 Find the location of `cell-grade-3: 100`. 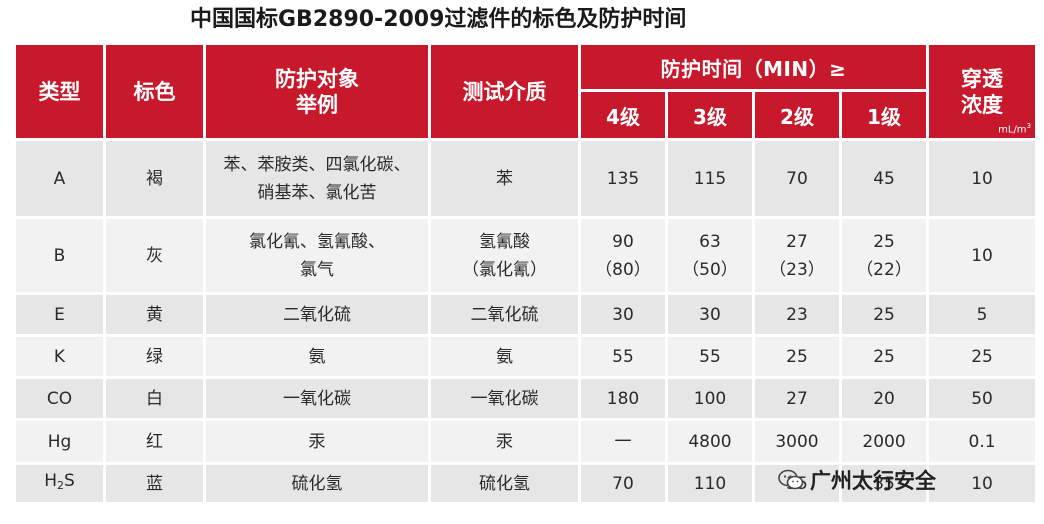

cell-grade-3: 100 is located at coordinates (710, 398).